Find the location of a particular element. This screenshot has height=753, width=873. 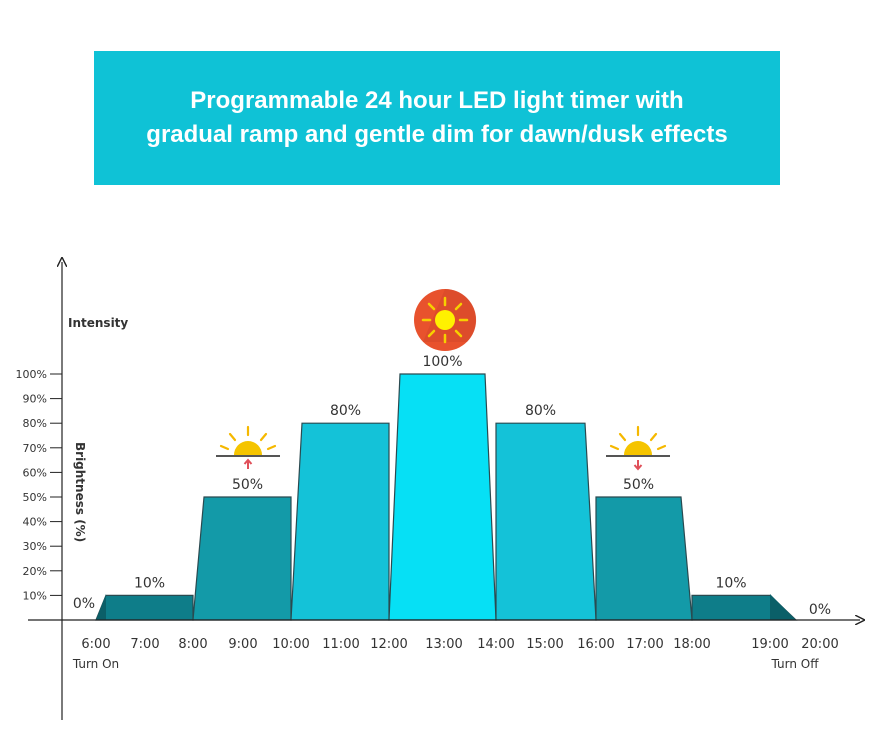

y-tick-label: 100% is located at coordinates (31, 374).